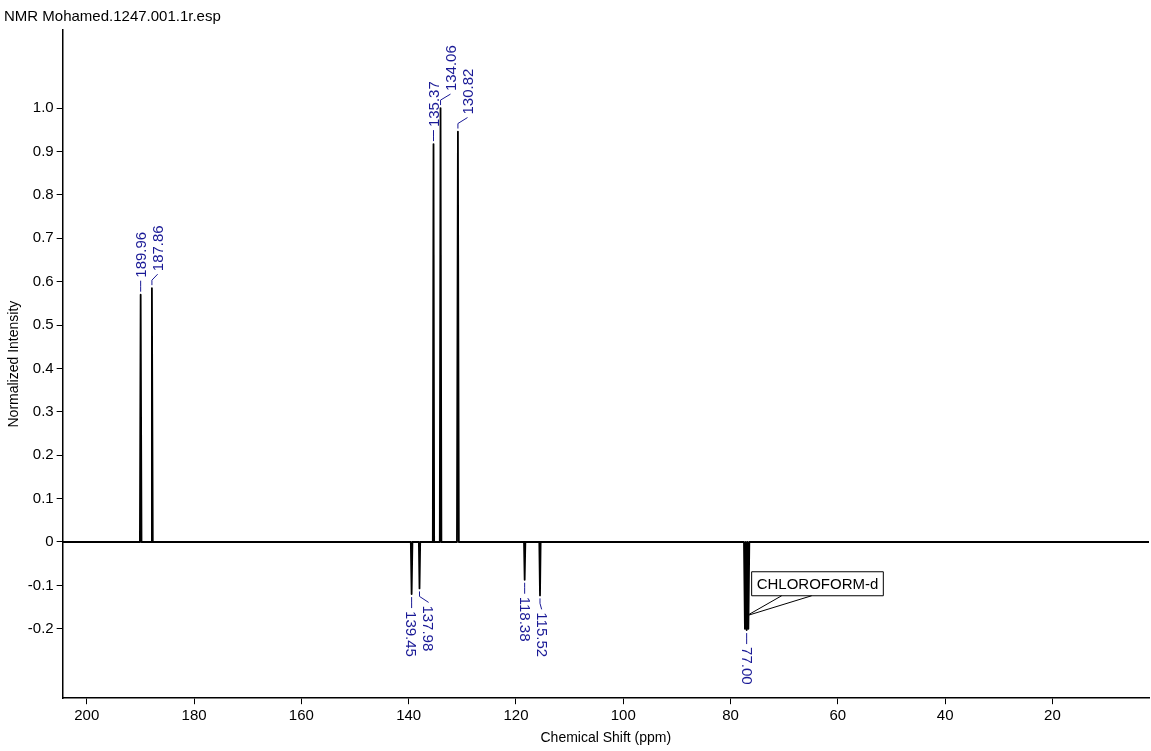  What do you see at coordinates (623, 715) in the screenshot?
I see `x-tick-label: 100` at bounding box center [623, 715].